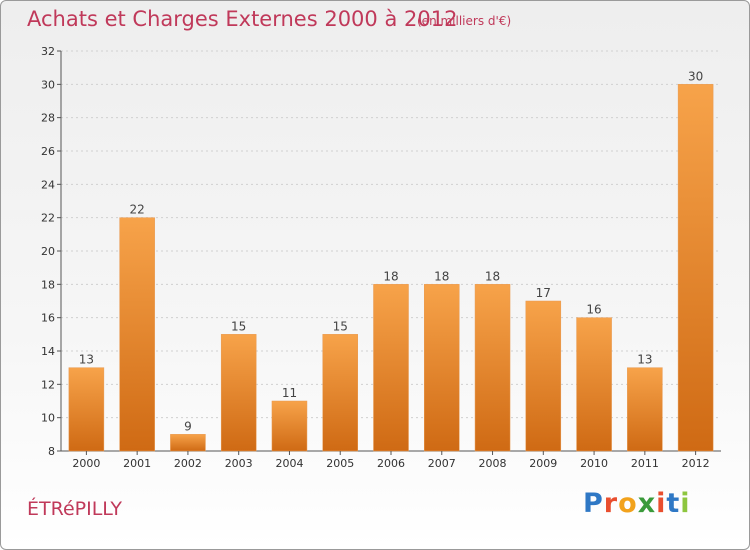 The image size is (750, 550). Describe the element at coordinates (242, 19) in the screenshot. I see `chart-title: Achats et Charges Externes 2000 à 2012` at that location.